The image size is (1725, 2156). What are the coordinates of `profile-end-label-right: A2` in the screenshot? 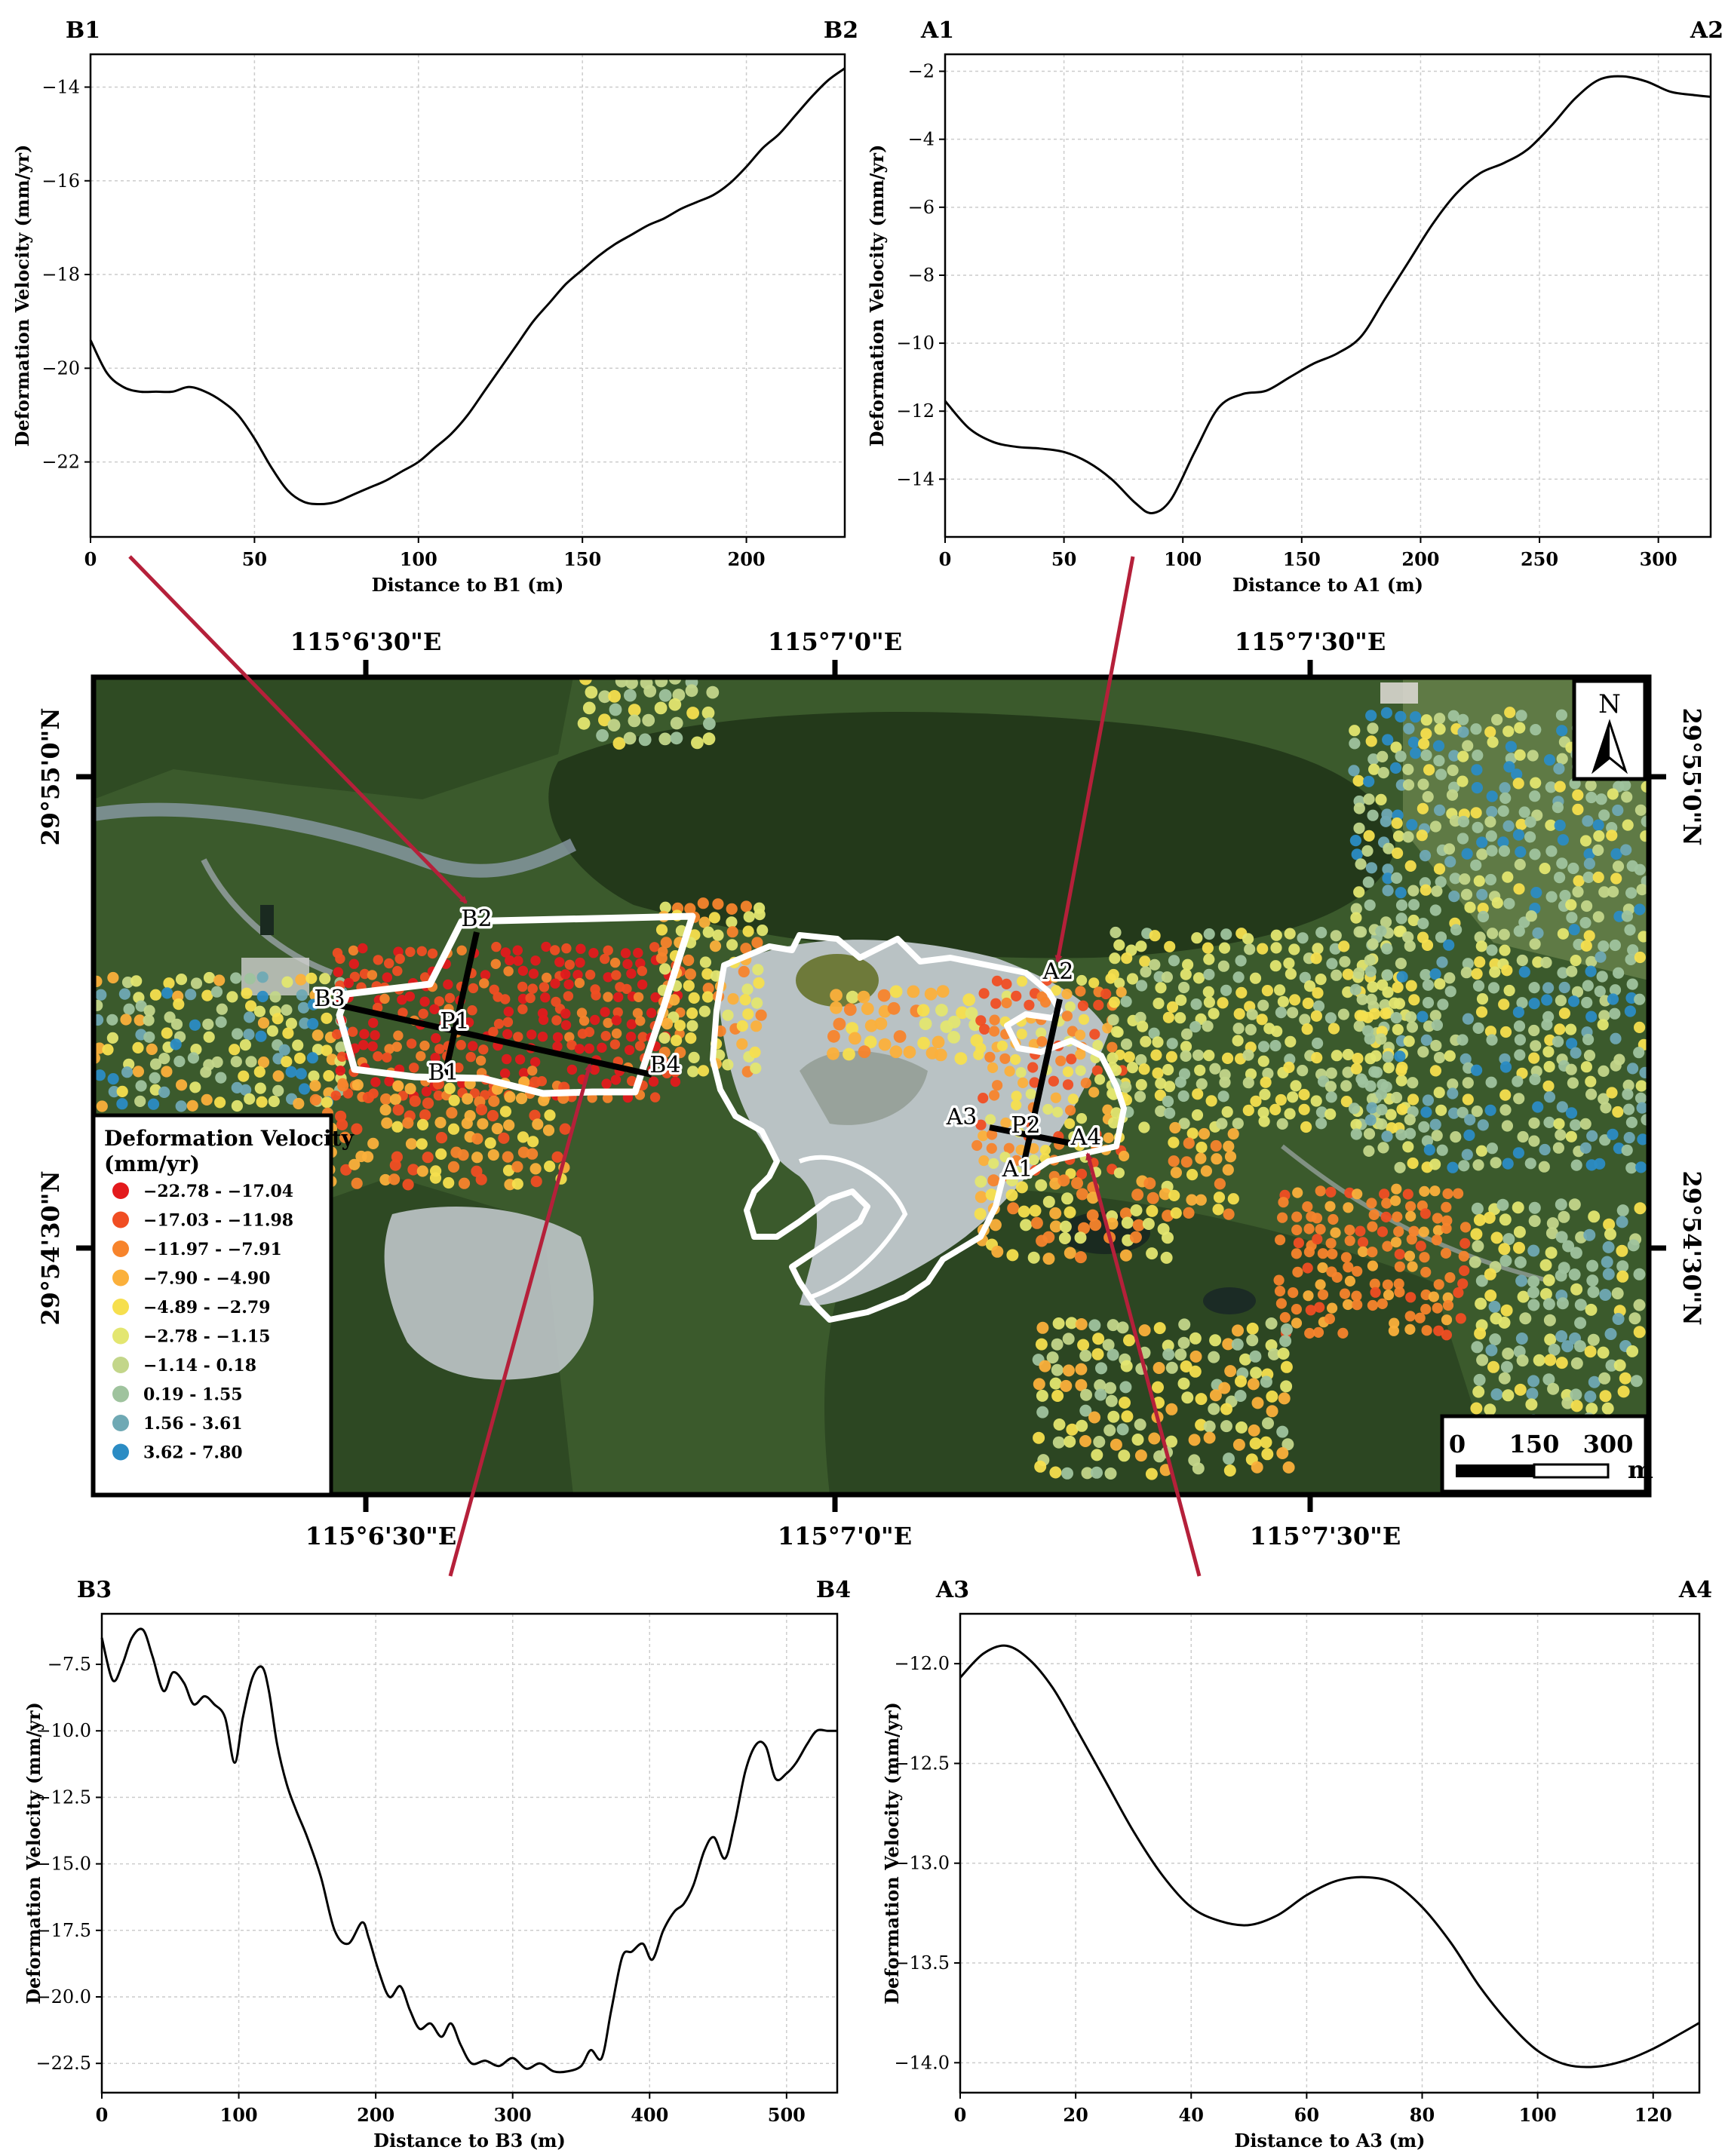 It's located at (1706, 31).